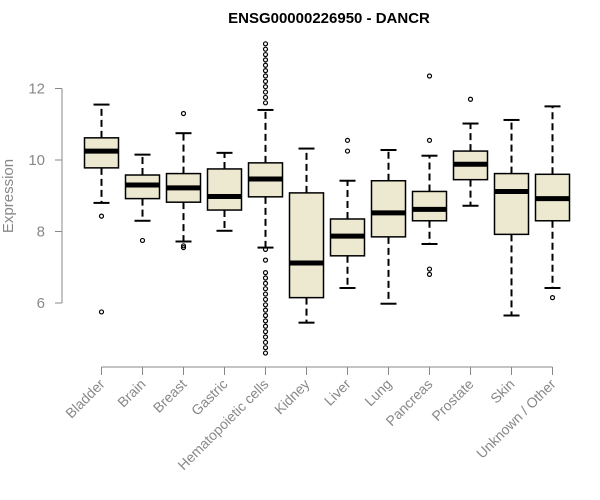 Image resolution: width=600 pixels, height=500 pixels. What do you see at coordinates (337, 392) in the screenshot?
I see `x-tick-label: Liver` at bounding box center [337, 392].